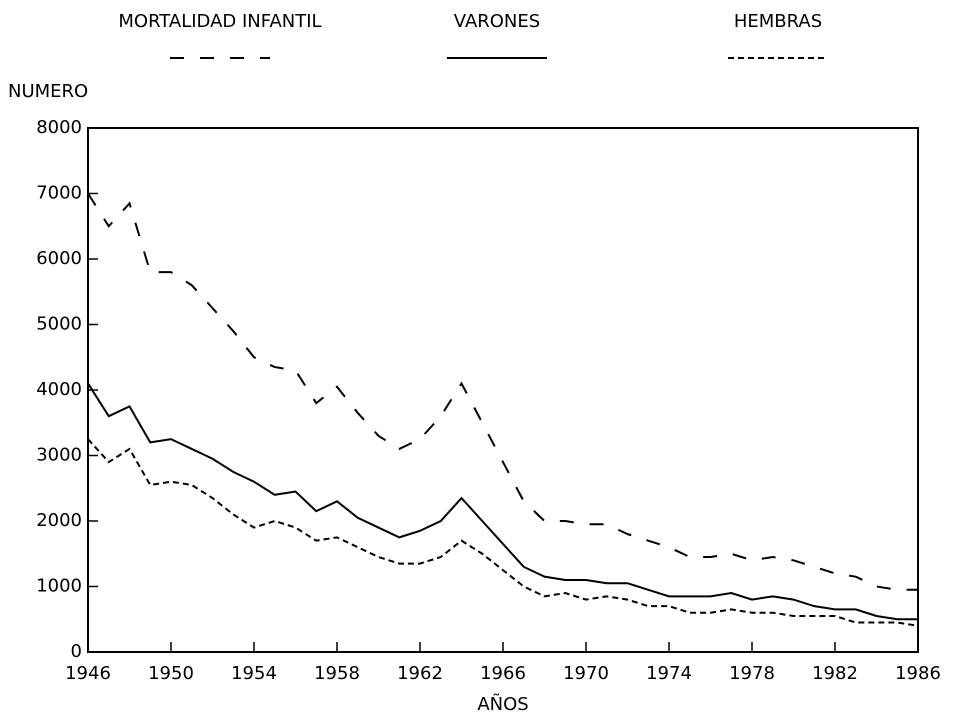 The width and height of the screenshot is (953, 719). I want to click on y-tick-label: 4000, so click(59, 389).